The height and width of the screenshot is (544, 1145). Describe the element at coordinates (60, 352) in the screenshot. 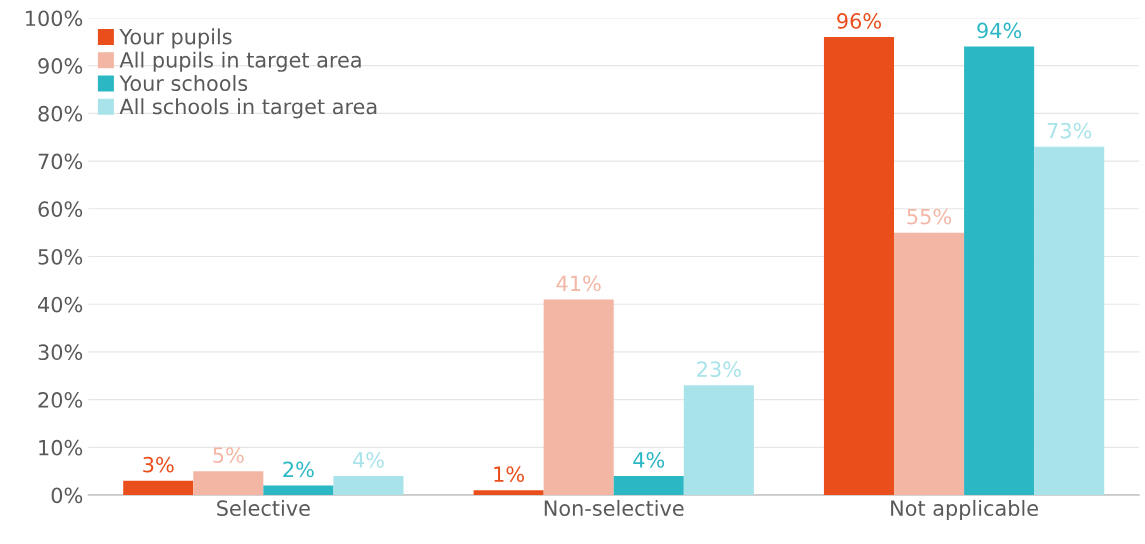

I see `y-tick-label: 30%` at that location.